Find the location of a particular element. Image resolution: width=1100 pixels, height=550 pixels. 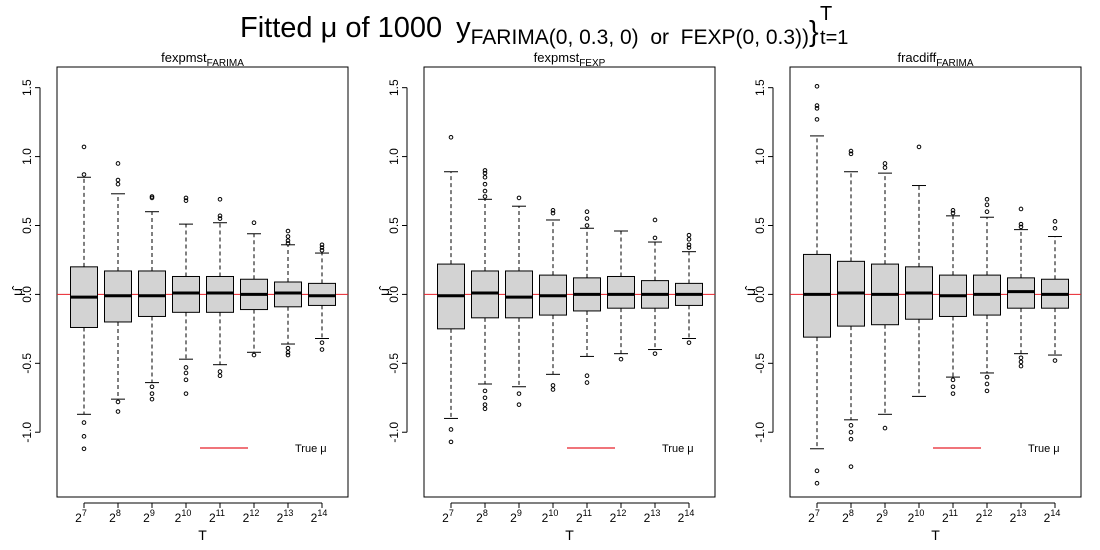

box is located at coordinates (621, 292).